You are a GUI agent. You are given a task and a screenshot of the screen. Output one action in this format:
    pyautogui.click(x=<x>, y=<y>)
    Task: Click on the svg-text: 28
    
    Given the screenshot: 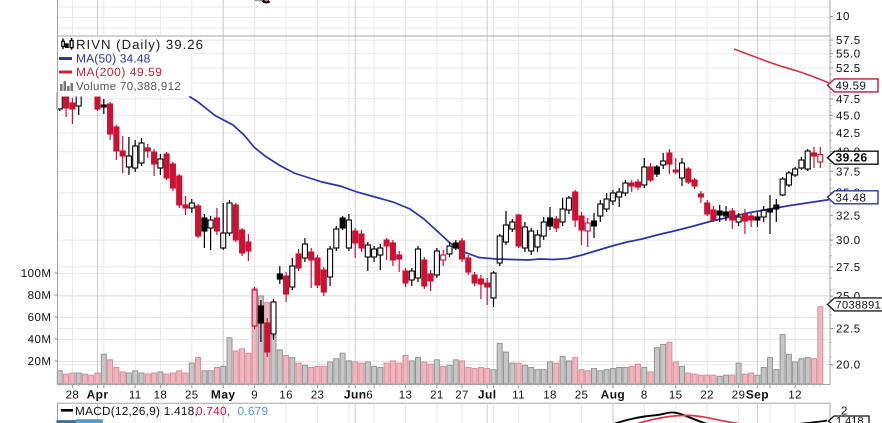 What is the action you would take?
    pyautogui.click(x=73, y=396)
    